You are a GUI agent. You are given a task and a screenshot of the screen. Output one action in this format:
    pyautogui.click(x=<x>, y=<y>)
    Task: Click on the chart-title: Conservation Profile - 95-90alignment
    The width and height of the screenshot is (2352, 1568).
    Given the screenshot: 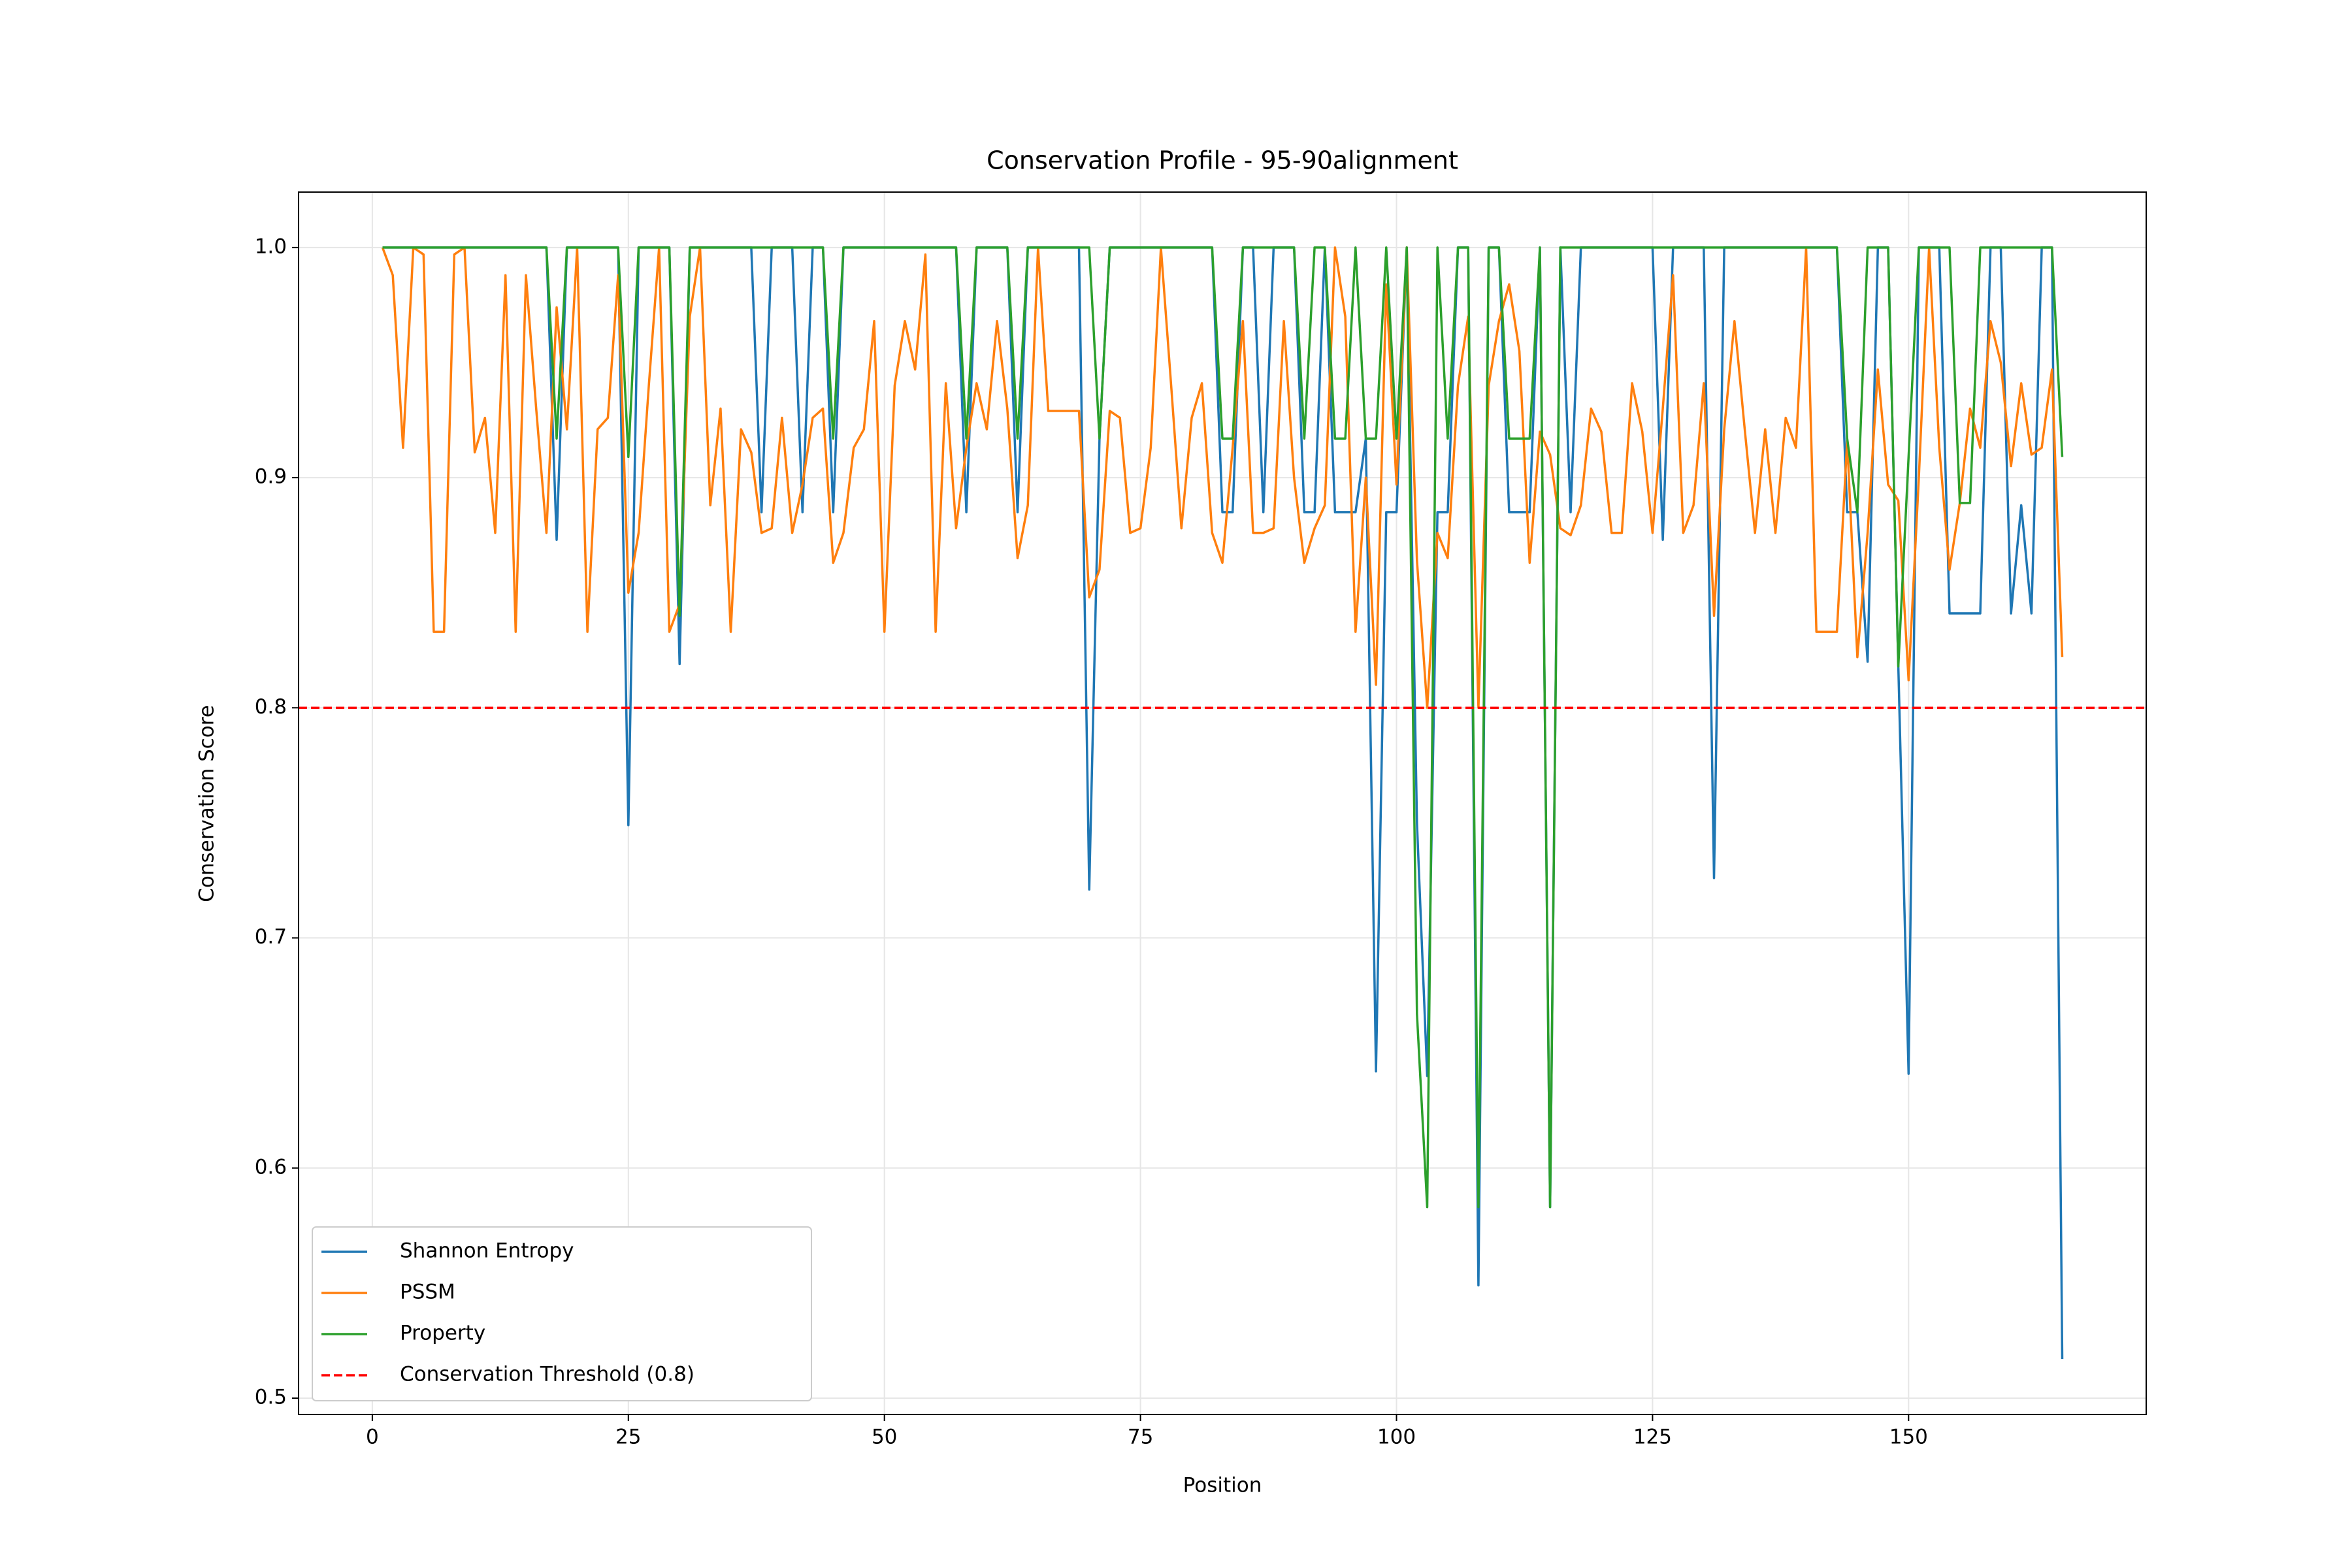 What is the action you would take?
    pyautogui.click(x=1222, y=160)
    